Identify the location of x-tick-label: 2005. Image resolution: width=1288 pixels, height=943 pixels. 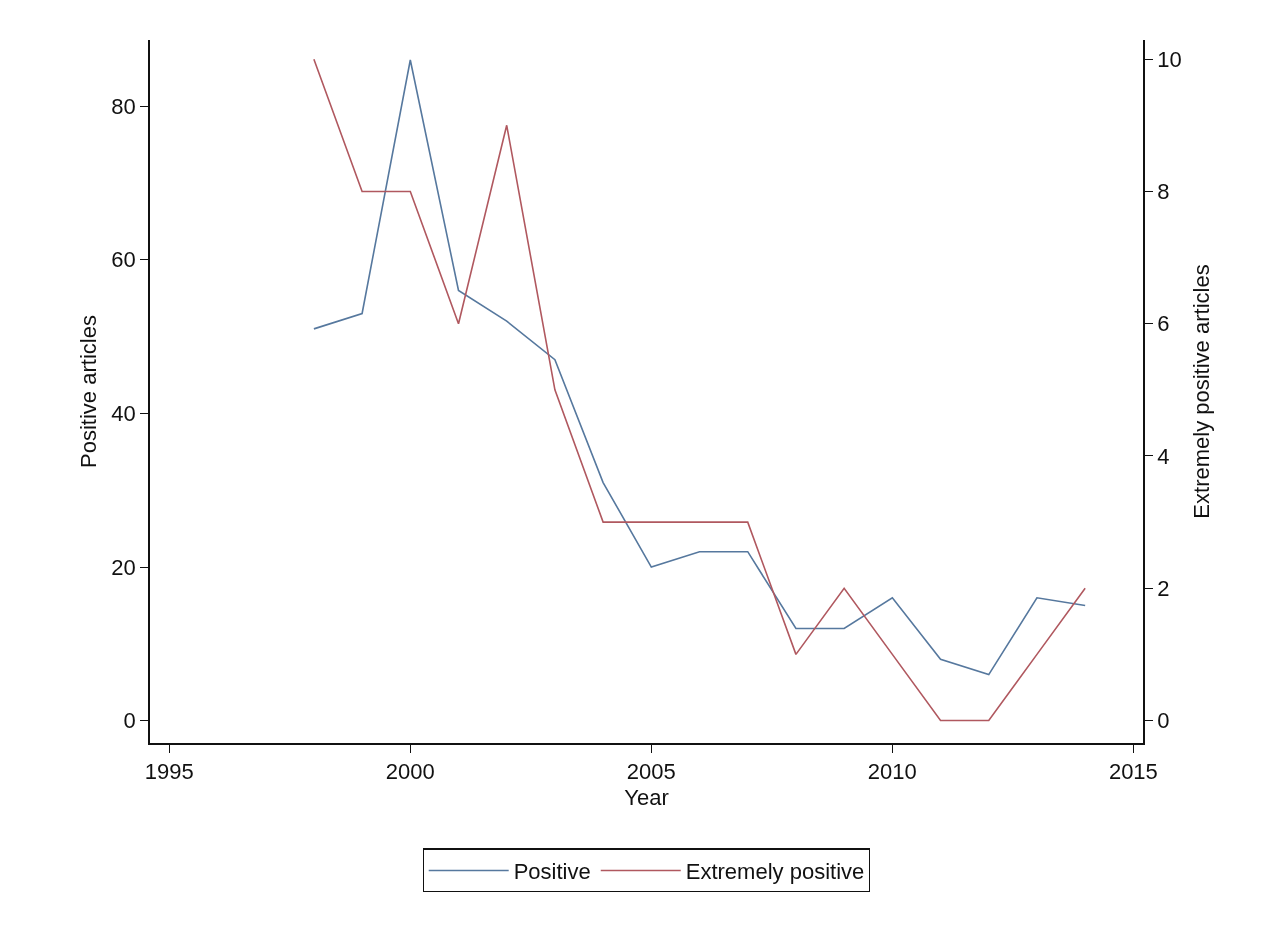
(651, 772).